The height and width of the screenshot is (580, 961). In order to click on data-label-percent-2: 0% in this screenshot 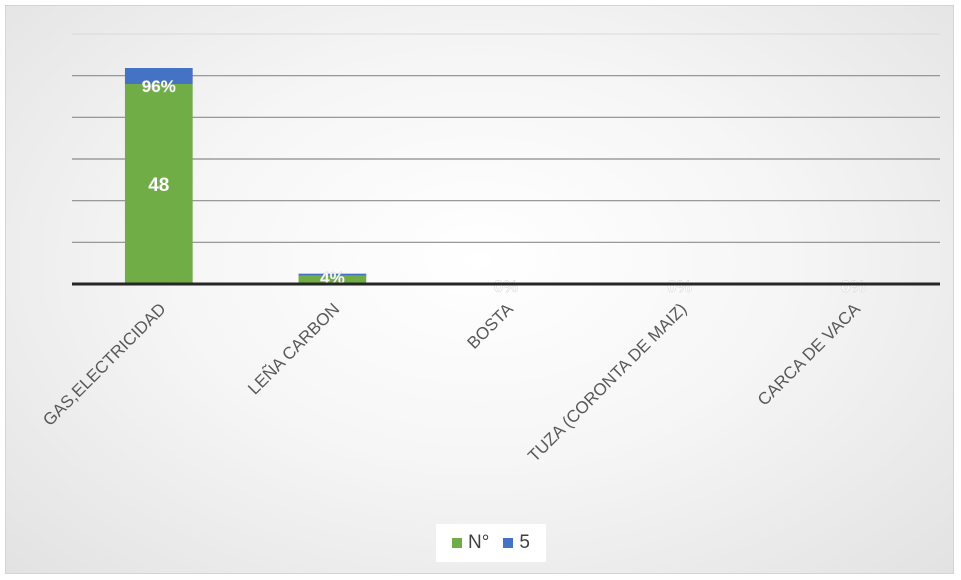, I will do `click(506, 286)`.